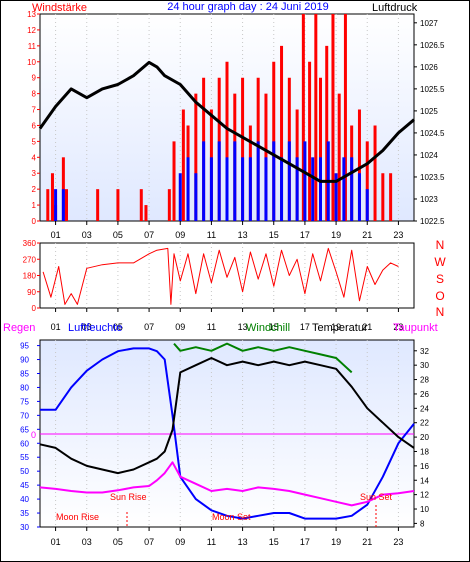 The height and width of the screenshot is (562, 470). What do you see at coordinates (424, 451) in the screenshot?
I see `y-tick-label: 18` at bounding box center [424, 451].